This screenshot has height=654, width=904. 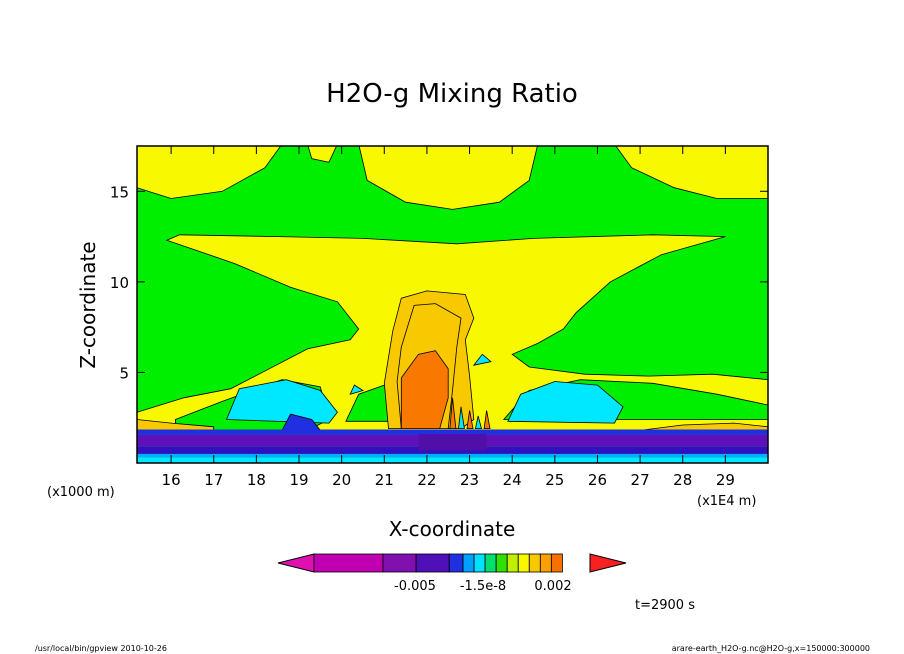 I want to click on field-upper-yellow-center, so click(x=448, y=178).